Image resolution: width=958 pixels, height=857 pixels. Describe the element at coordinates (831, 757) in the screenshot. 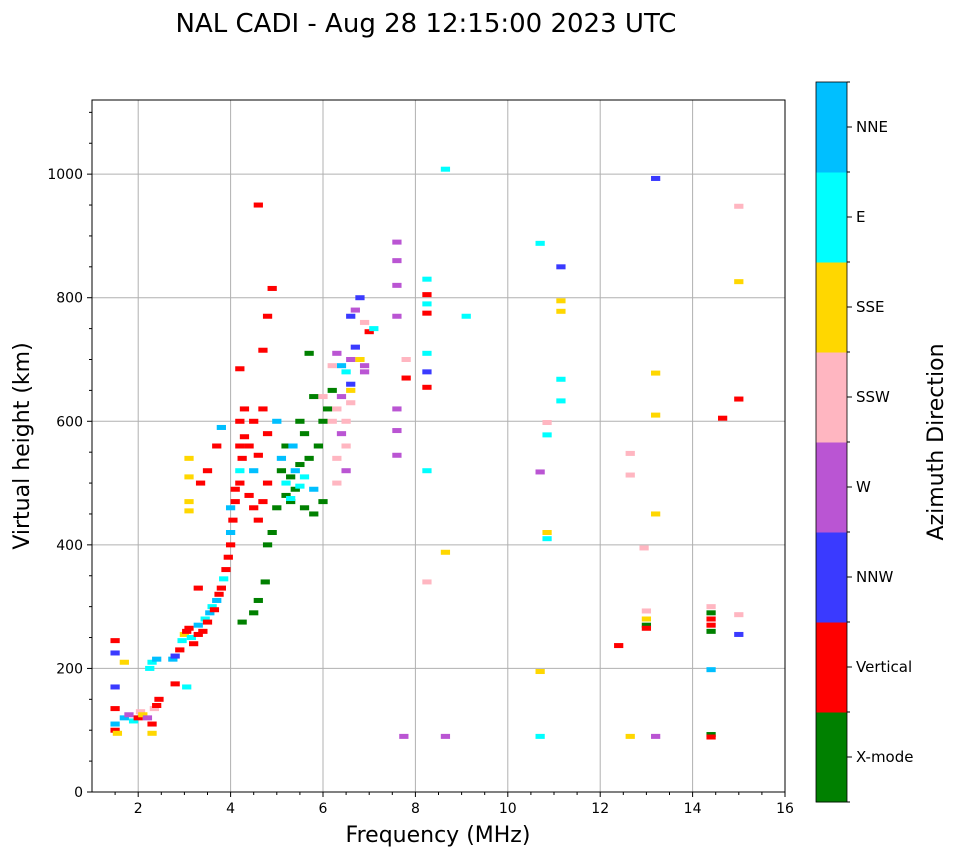

I see `colorbar-segment-x-mode` at that location.